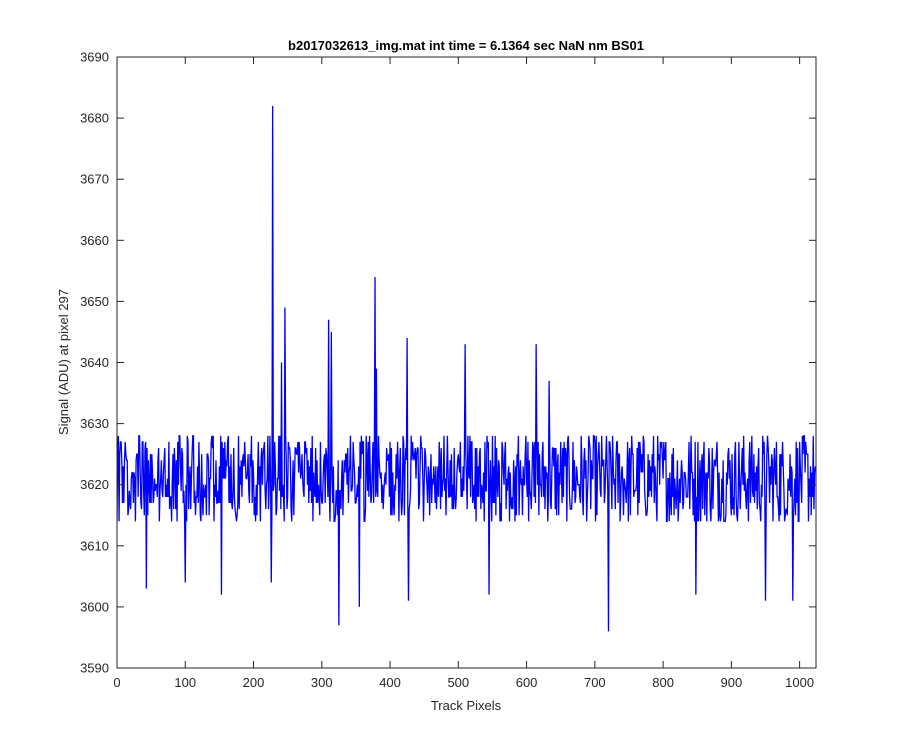 The height and width of the screenshot is (750, 900). I want to click on x-tick-label: 0, so click(116, 682).